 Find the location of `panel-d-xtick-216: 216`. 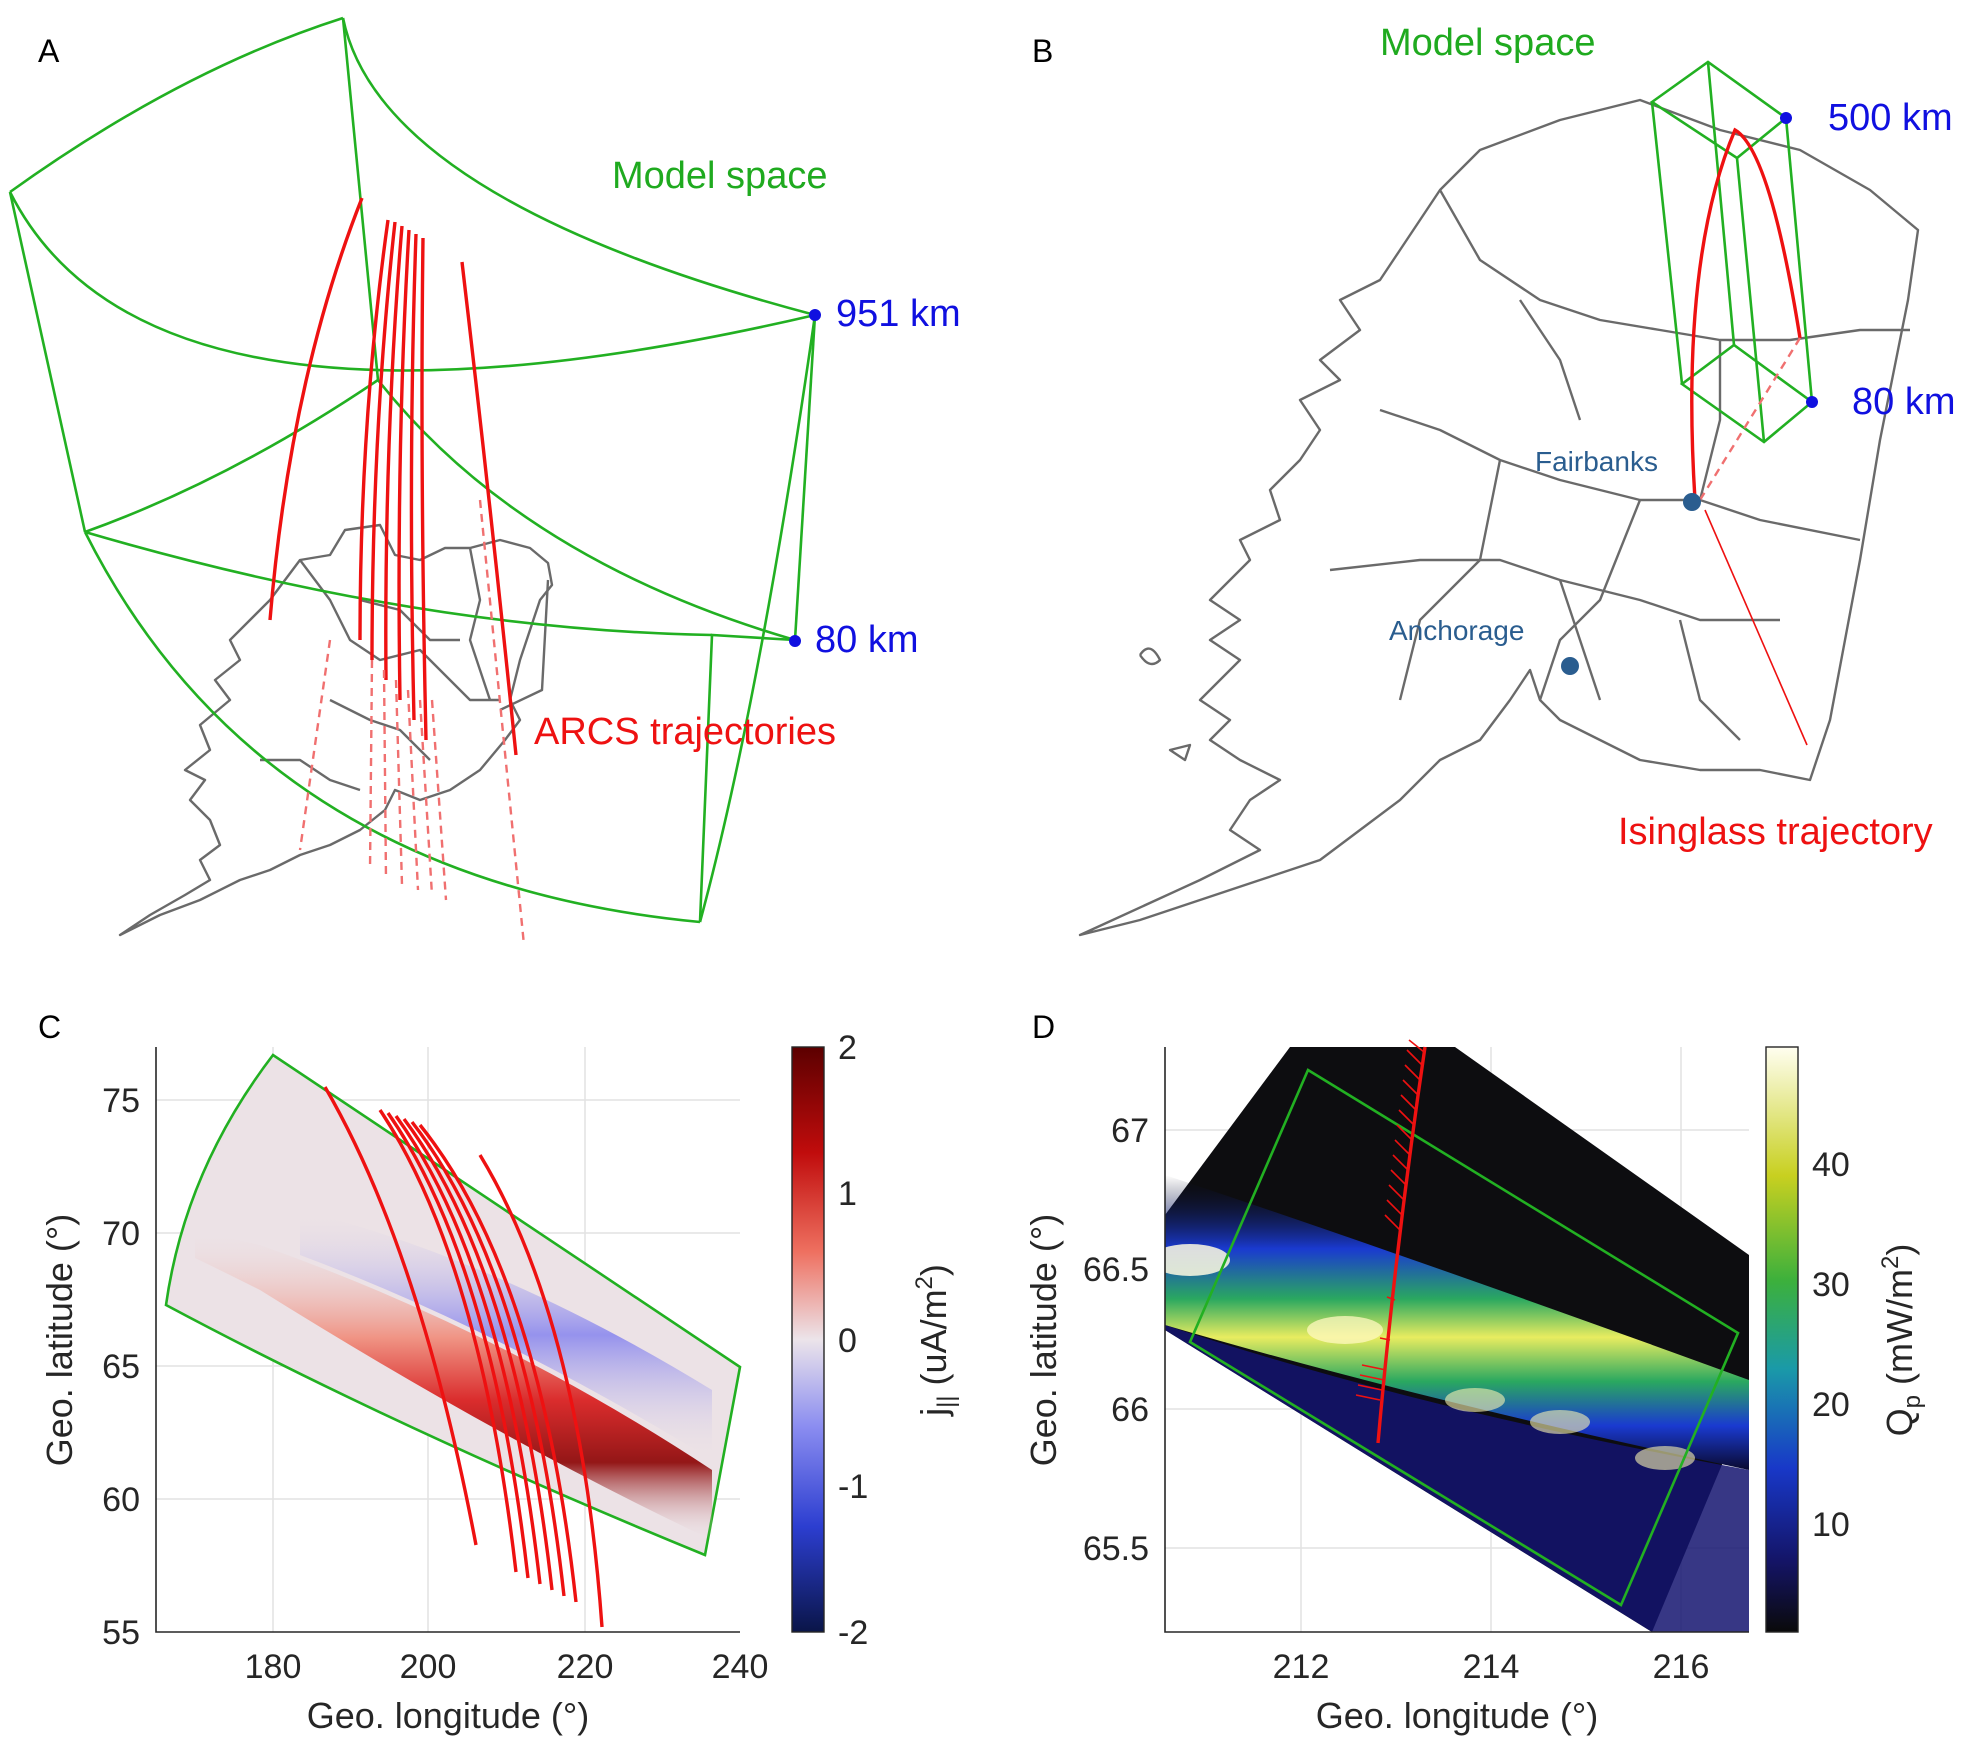

panel-d-xtick-216: 216 is located at coordinates (1681, 1667).